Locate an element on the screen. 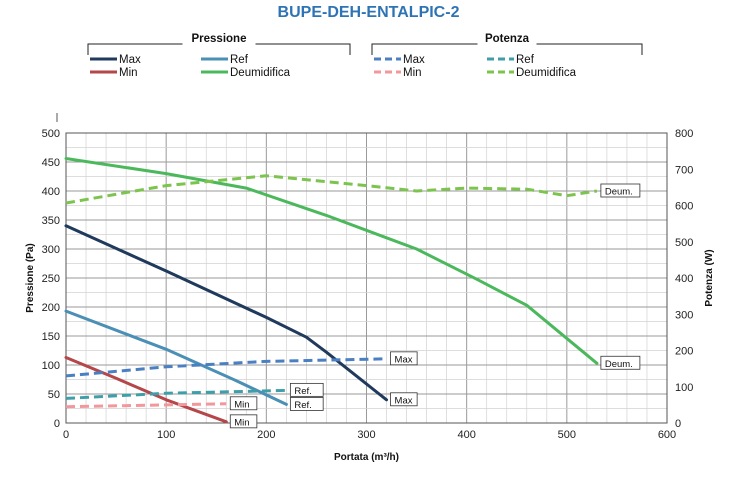  y-tick-label: 450 is located at coordinates (51, 163).